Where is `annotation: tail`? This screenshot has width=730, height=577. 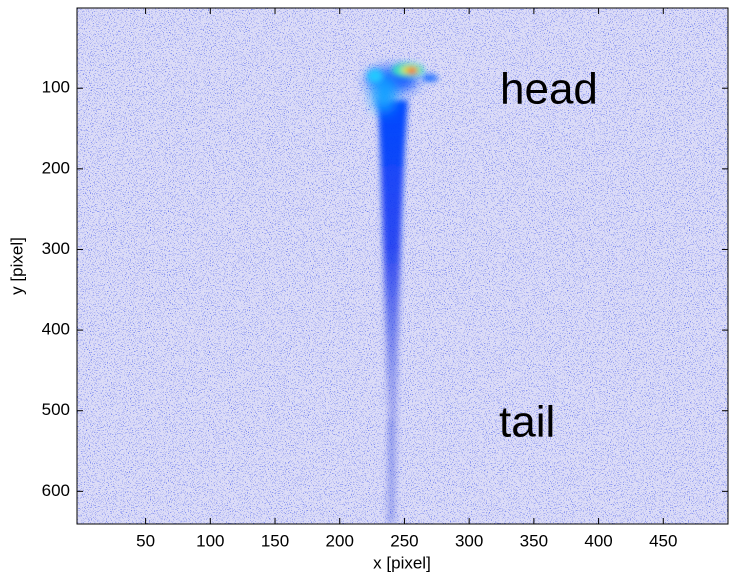
annotation: tail is located at coordinates (527, 422).